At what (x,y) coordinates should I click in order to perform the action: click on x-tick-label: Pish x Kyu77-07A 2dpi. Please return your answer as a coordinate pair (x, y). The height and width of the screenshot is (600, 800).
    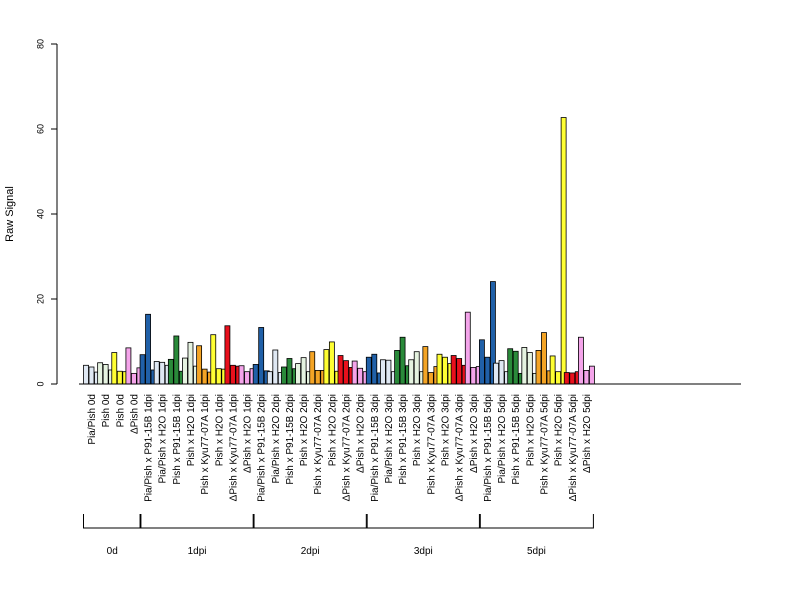
    Looking at the image, I should click on (318, 444).